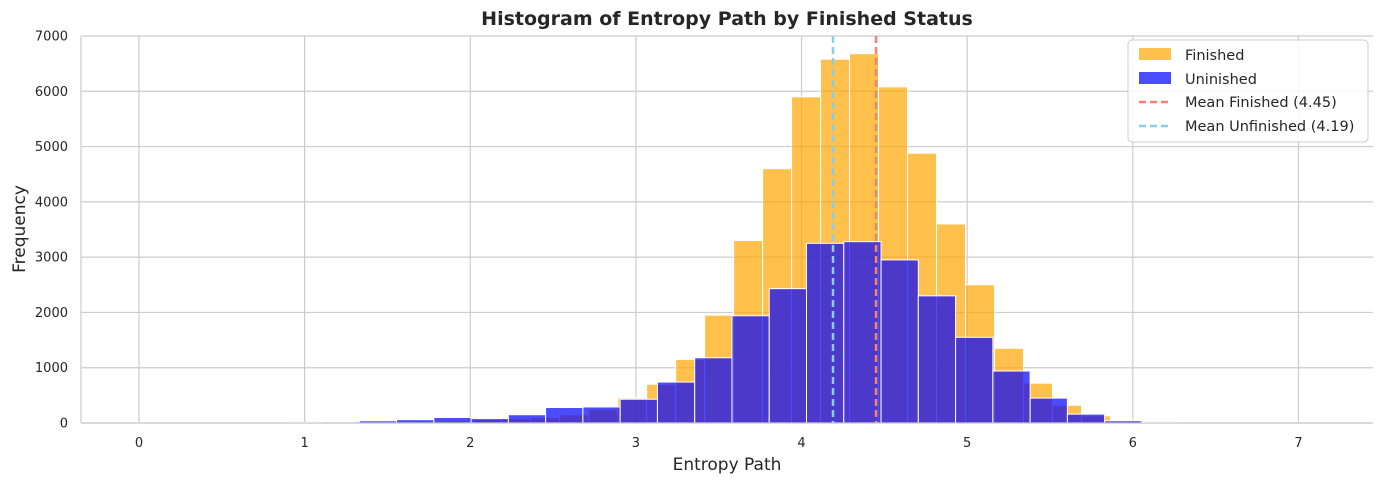 The width and height of the screenshot is (1384, 484). I want to click on y-tick-label: 0, so click(64, 424).